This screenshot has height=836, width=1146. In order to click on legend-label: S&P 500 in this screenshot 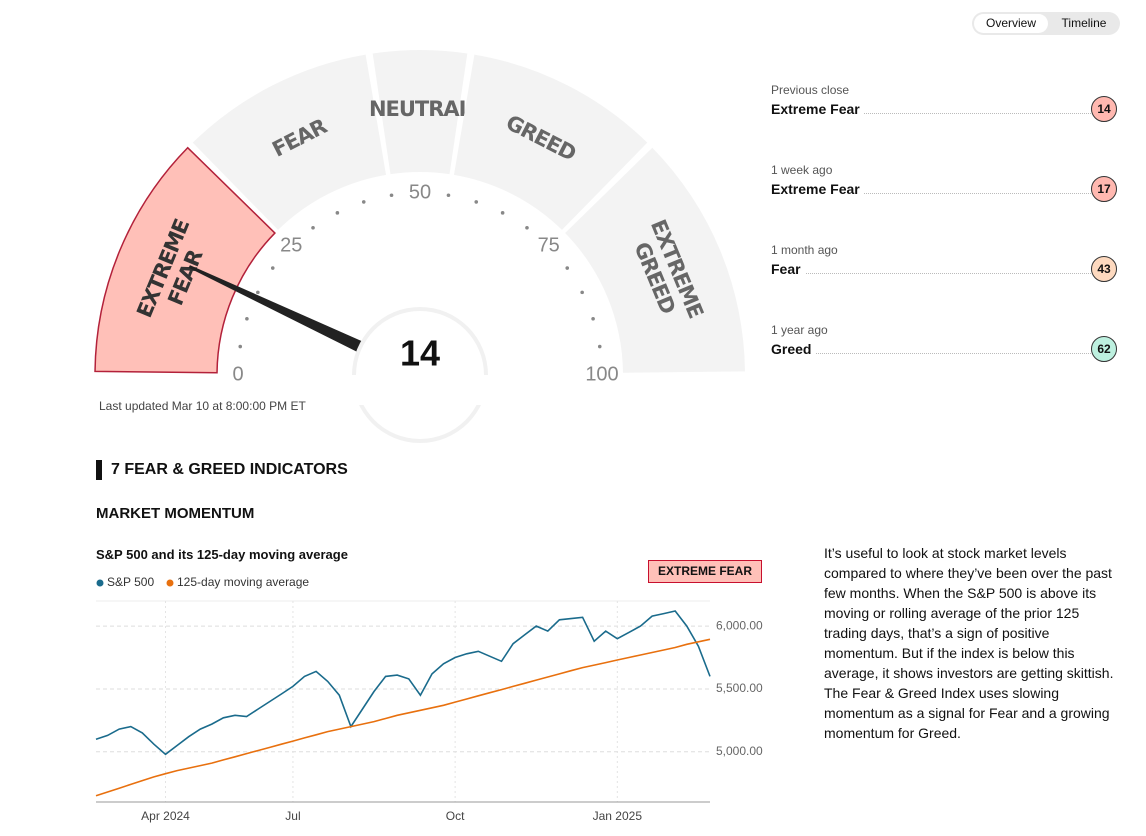, I will do `click(130, 582)`.